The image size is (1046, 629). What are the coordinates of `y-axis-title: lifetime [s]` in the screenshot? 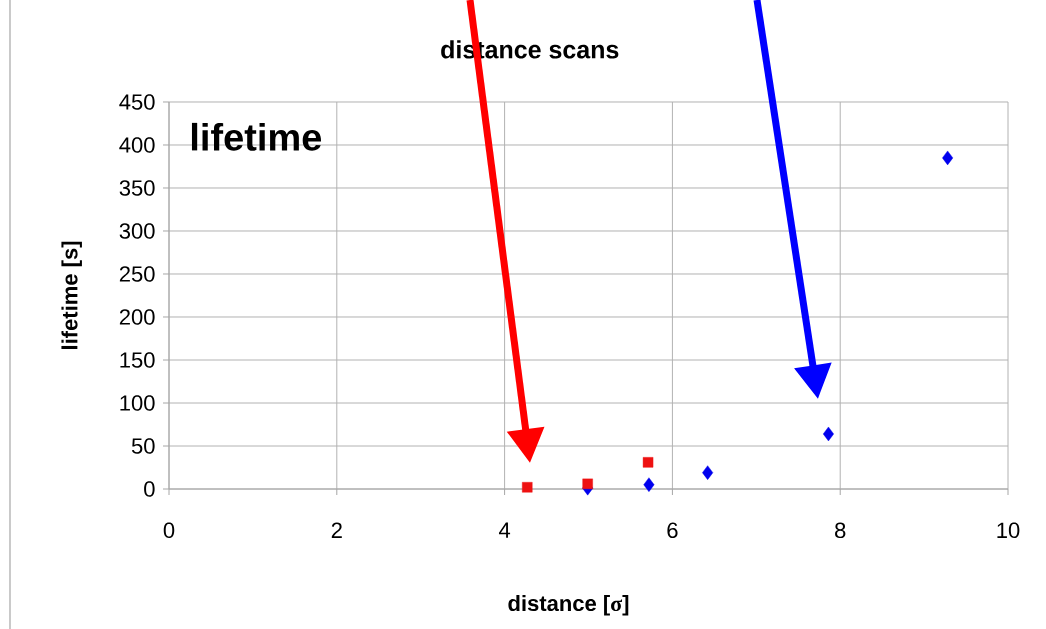 It's located at (71, 295).